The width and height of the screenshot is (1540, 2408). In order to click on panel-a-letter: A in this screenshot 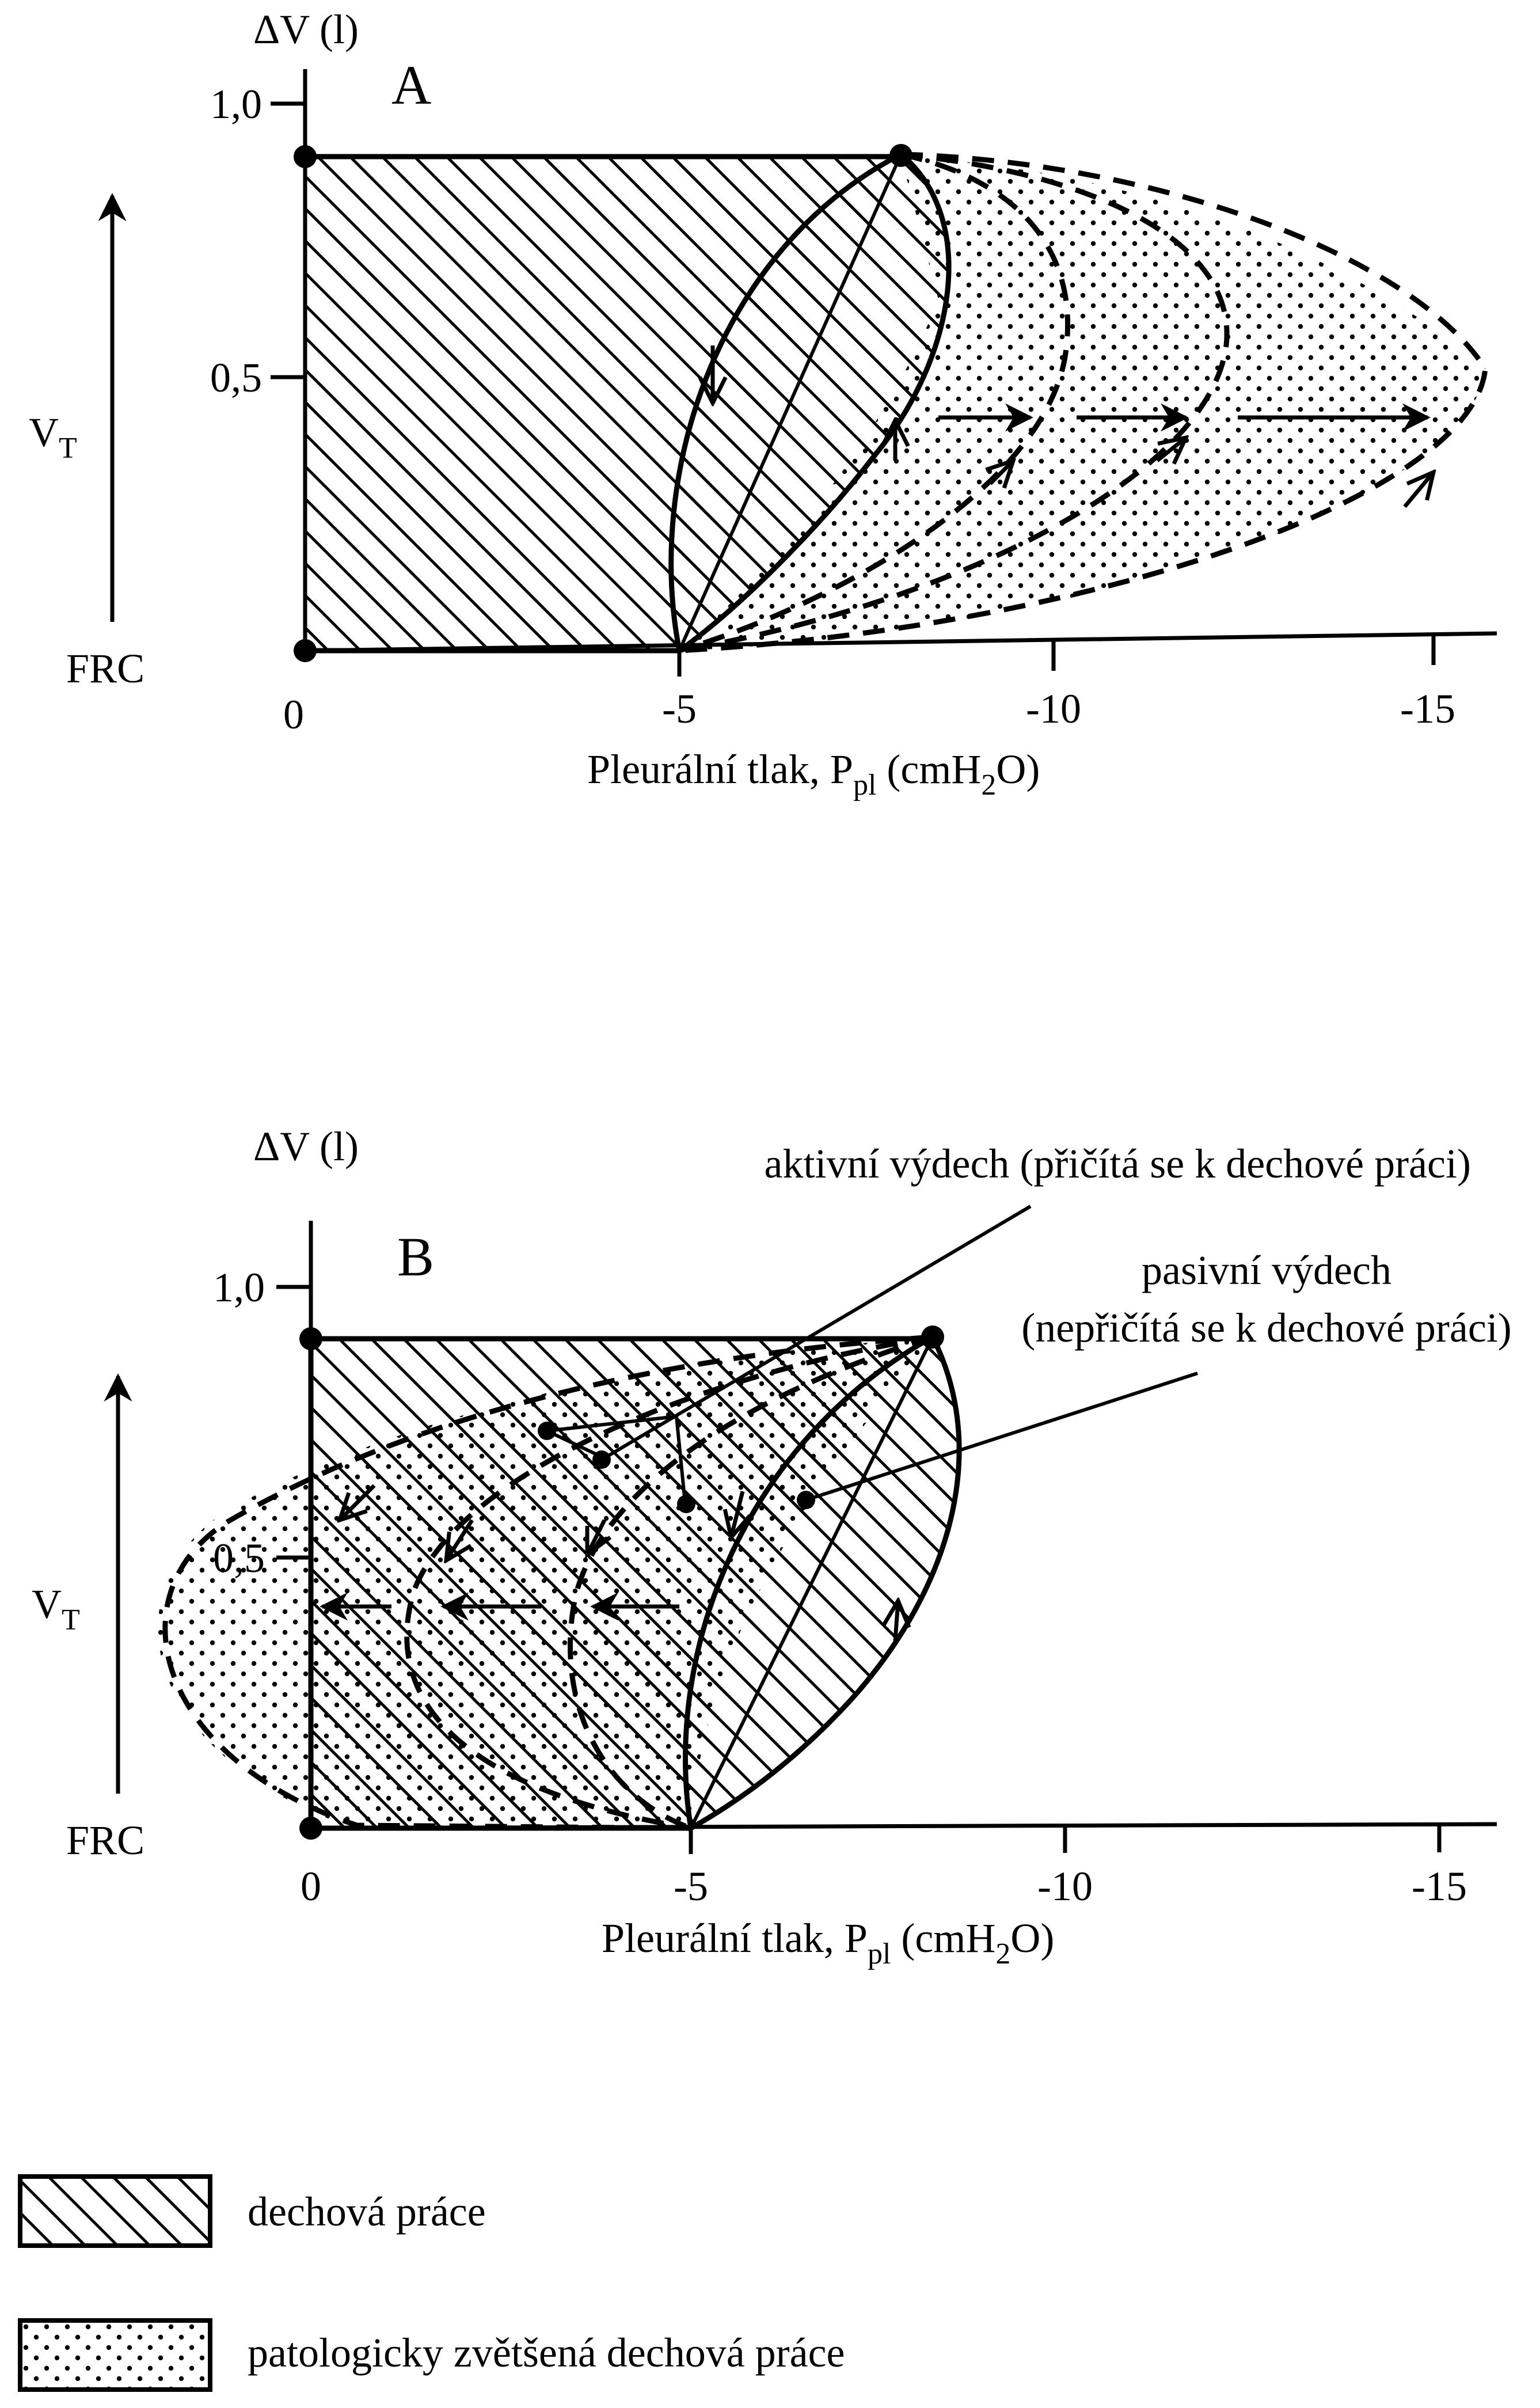, I will do `click(411, 85)`.